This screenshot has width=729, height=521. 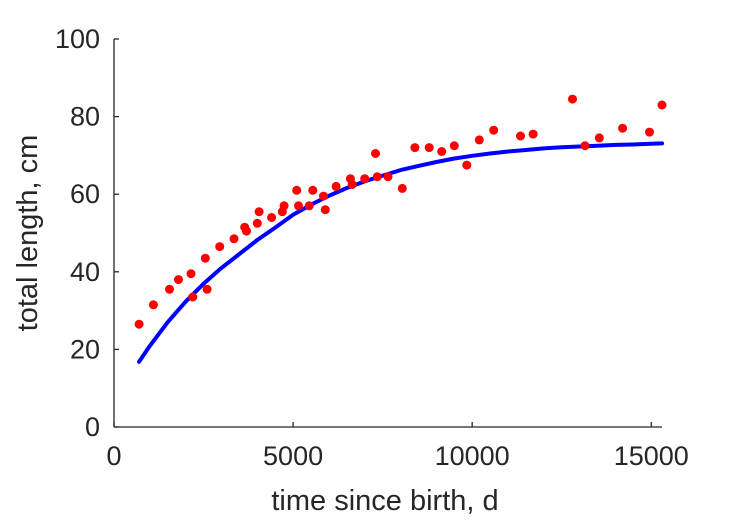 I want to click on y-tick-label: 60, so click(x=85, y=194).